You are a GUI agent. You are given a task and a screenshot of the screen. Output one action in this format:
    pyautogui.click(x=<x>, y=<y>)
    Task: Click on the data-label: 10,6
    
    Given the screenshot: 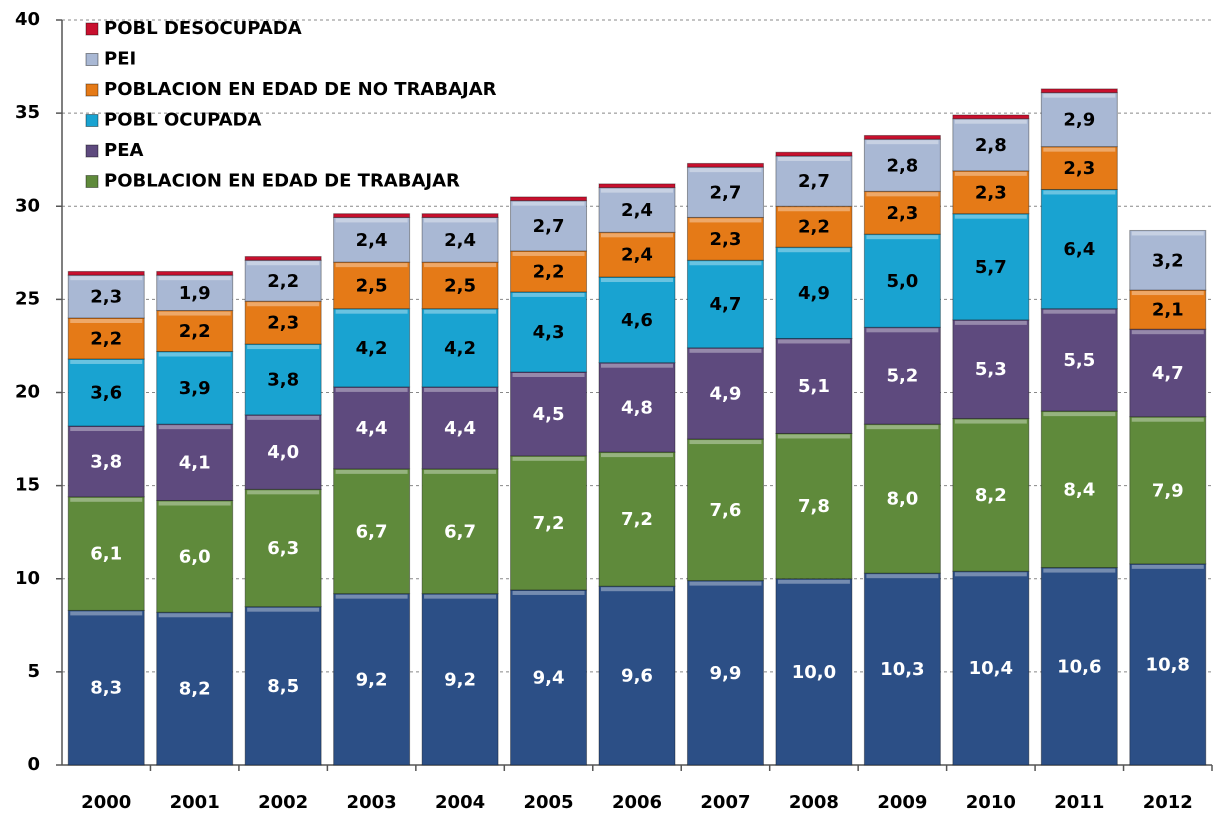 What is the action you would take?
    pyautogui.click(x=1079, y=666)
    